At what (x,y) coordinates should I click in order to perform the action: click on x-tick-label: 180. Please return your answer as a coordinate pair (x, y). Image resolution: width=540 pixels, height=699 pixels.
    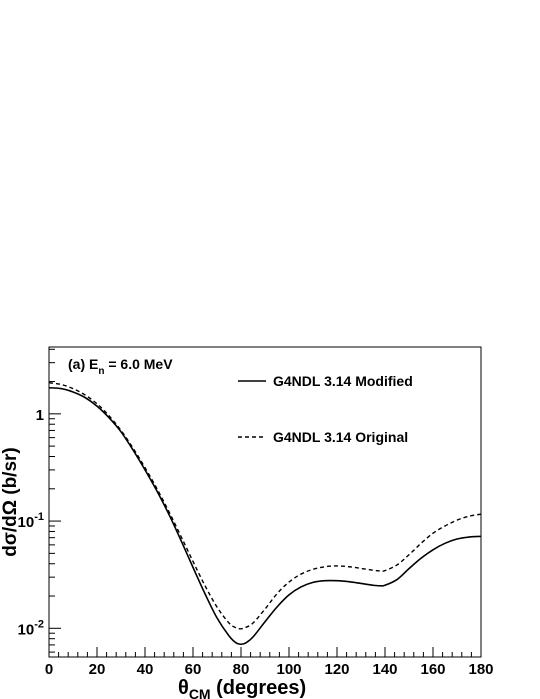
    Looking at the image, I should click on (480, 669).